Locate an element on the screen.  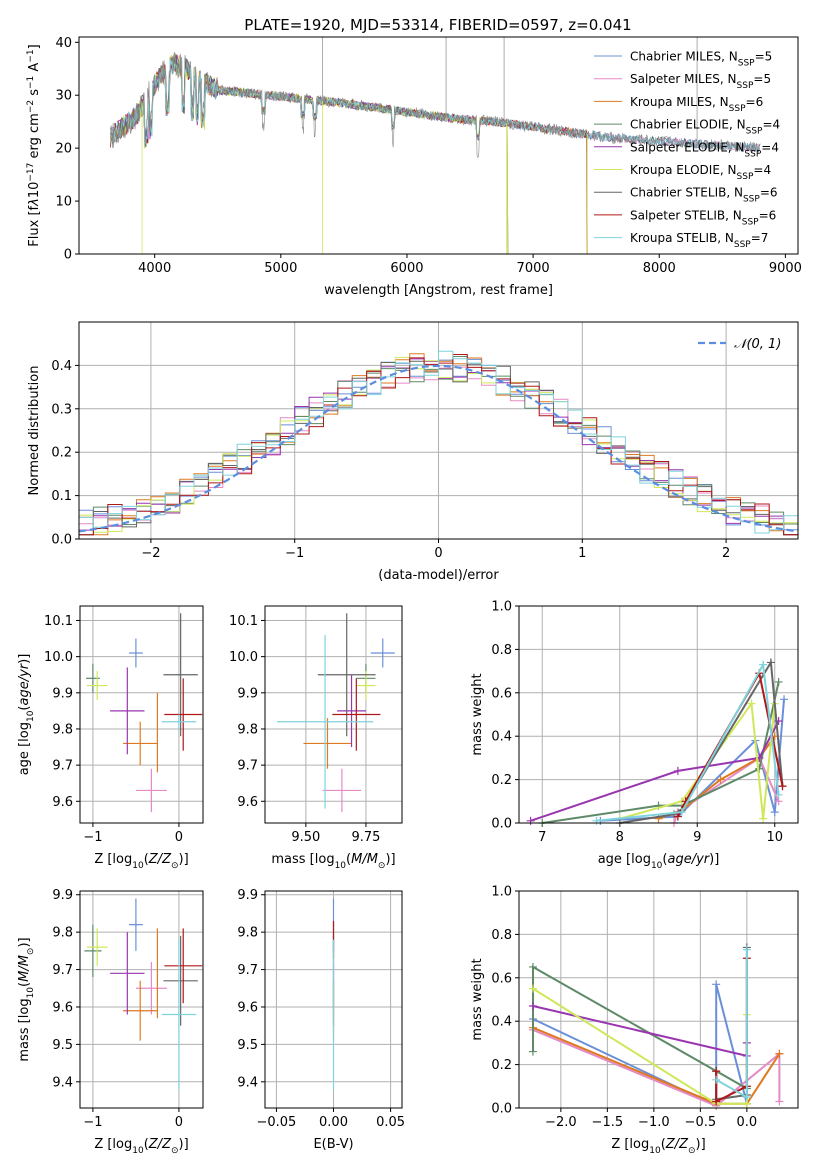
x-tick-label: 0.00 is located at coordinates (333, 1122).